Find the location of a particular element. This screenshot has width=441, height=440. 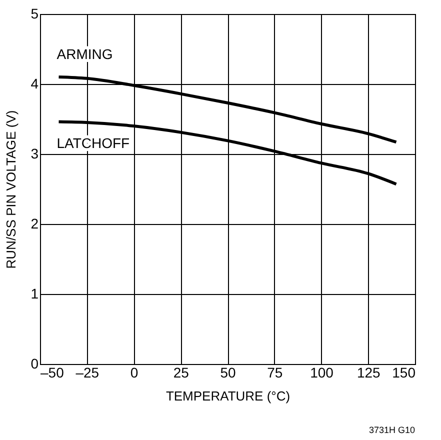

x-axis-title: TEMPERATURE (°C) is located at coordinates (228, 396).